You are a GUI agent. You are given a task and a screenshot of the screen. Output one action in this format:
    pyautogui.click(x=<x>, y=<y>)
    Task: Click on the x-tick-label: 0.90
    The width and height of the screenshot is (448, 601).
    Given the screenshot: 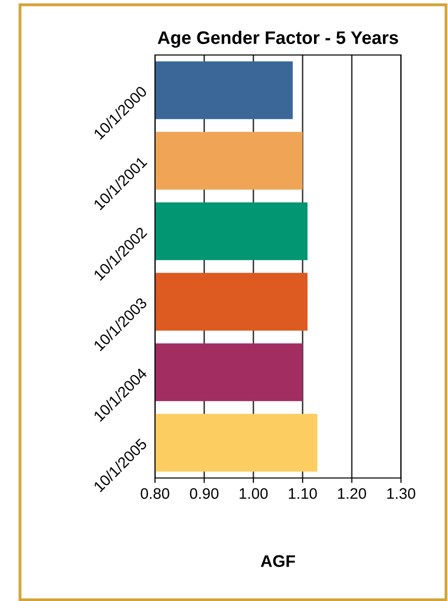 What is the action you would take?
    pyautogui.click(x=204, y=493)
    